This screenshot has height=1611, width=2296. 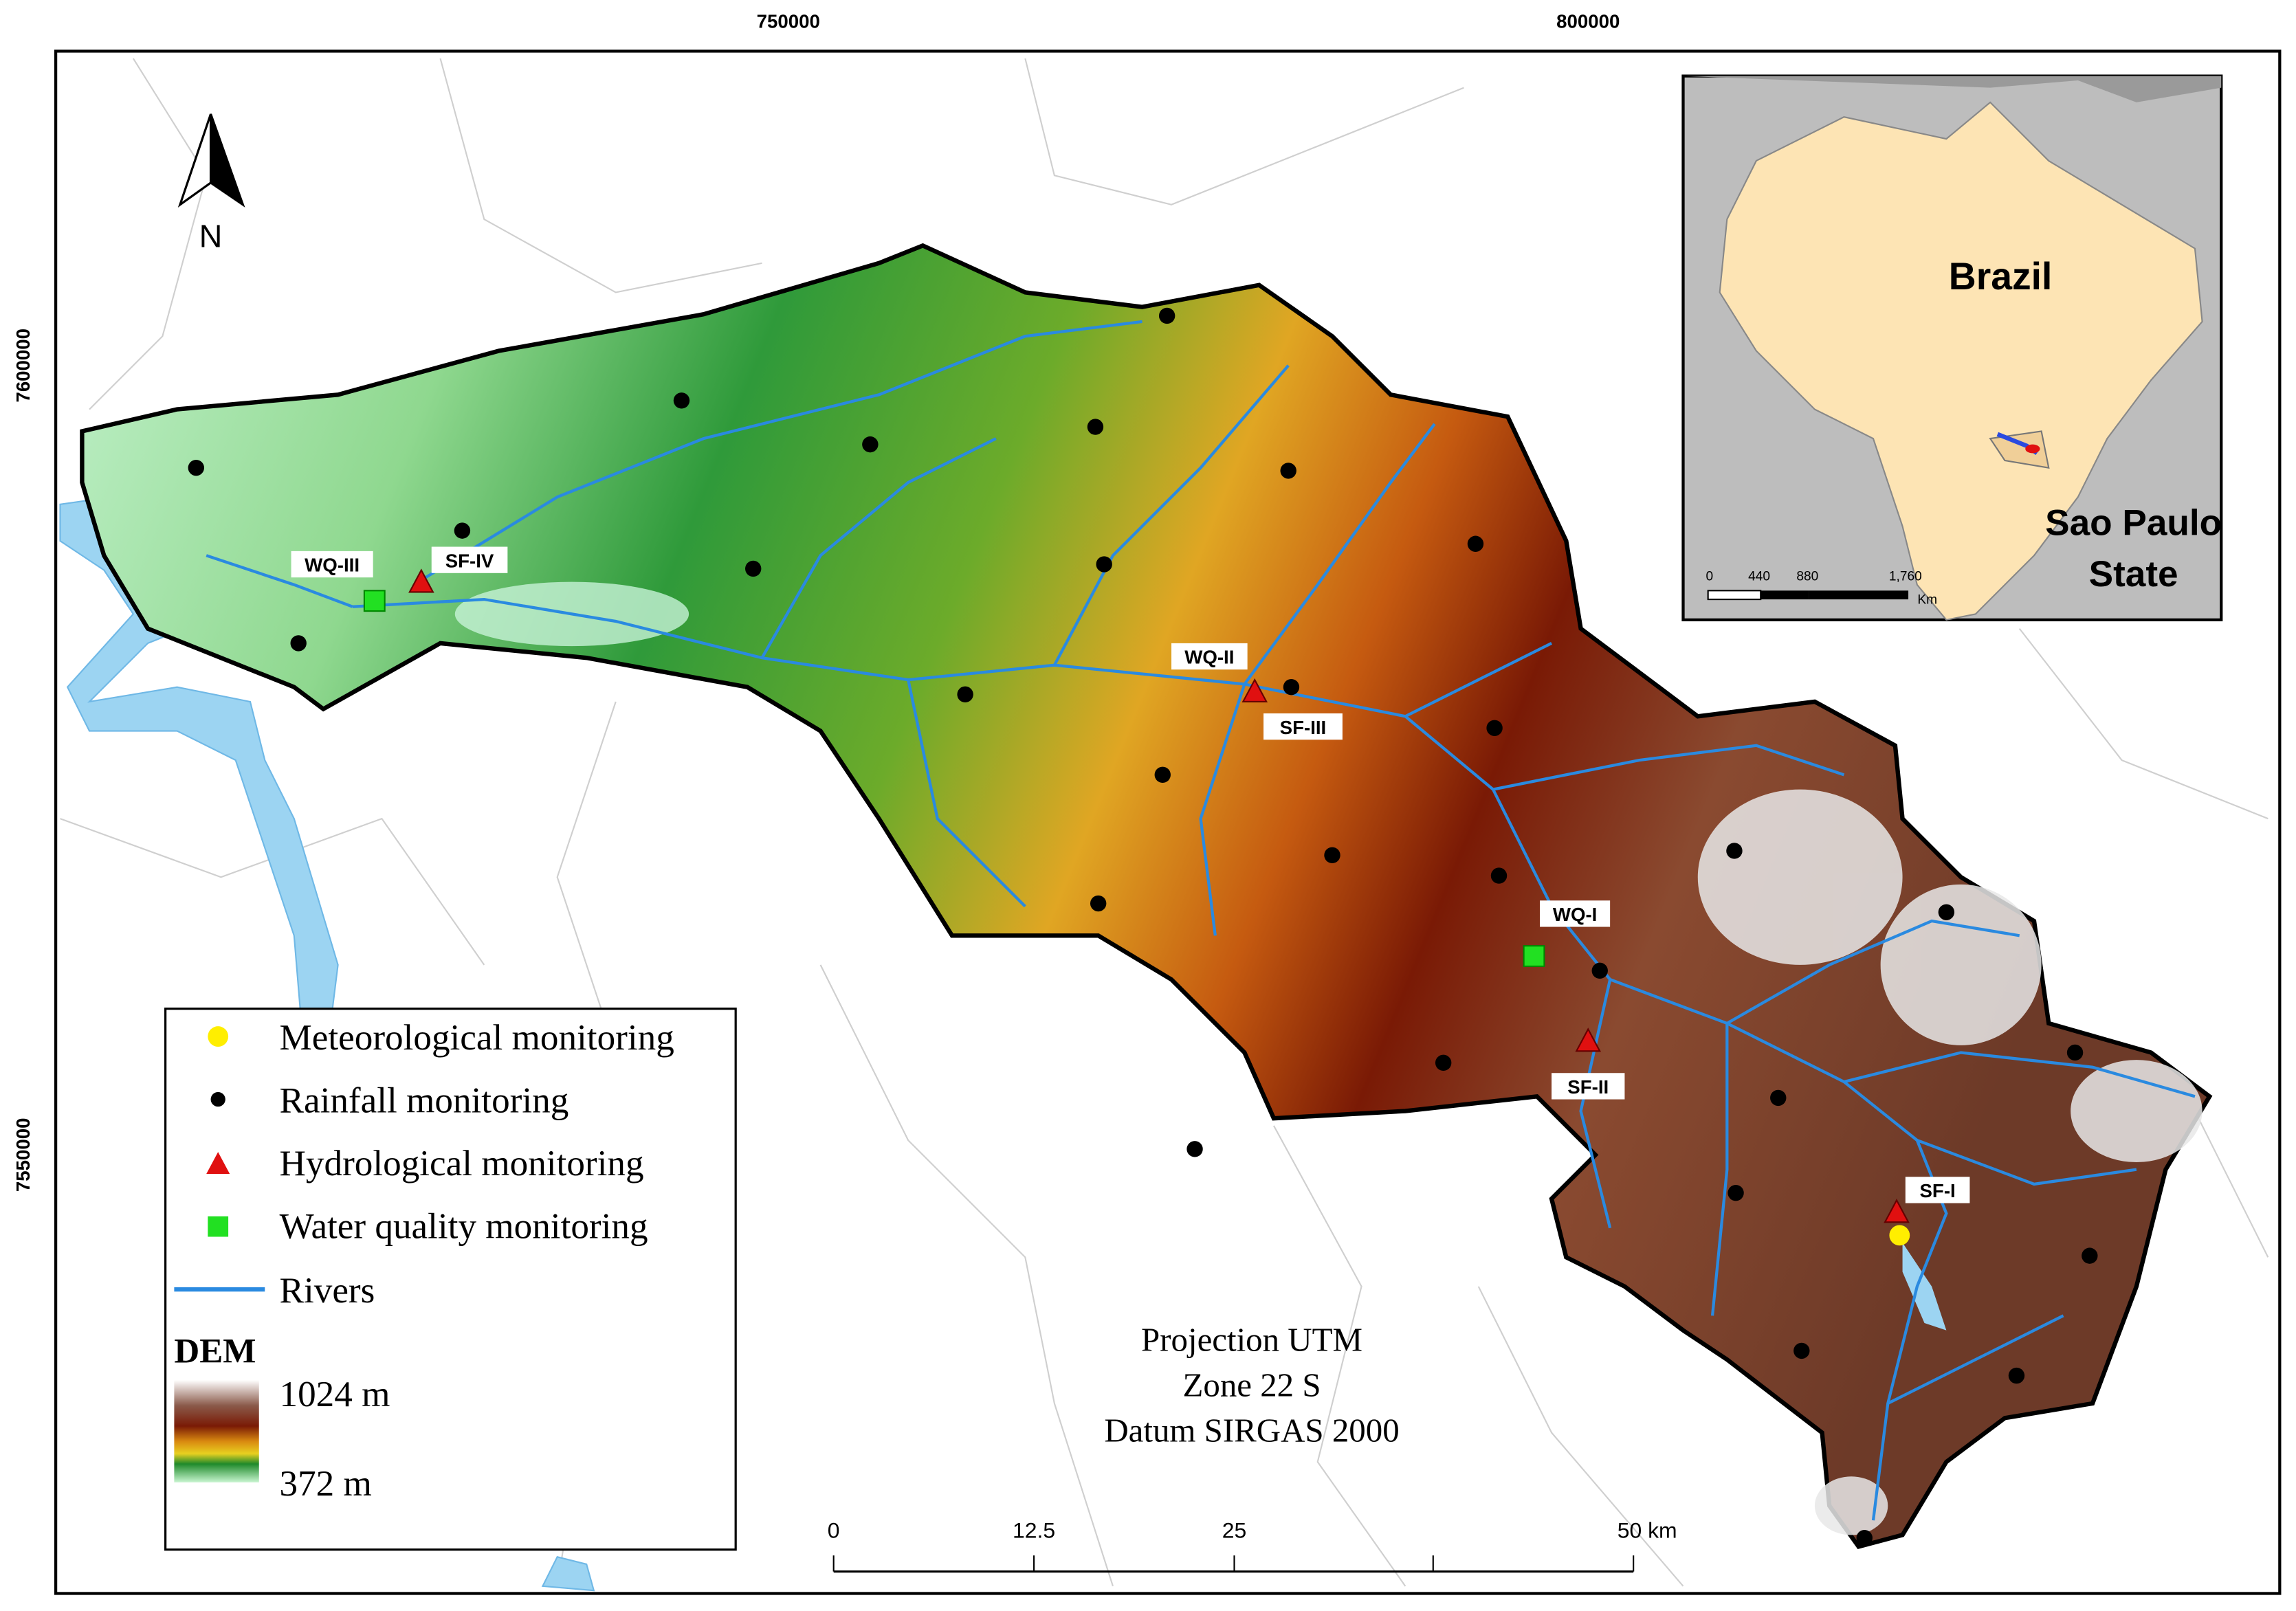 What do you see at coordinates (1927, 599) in the screenshot?
I see `scale-label: Km` at bounding box center [1927, 599].